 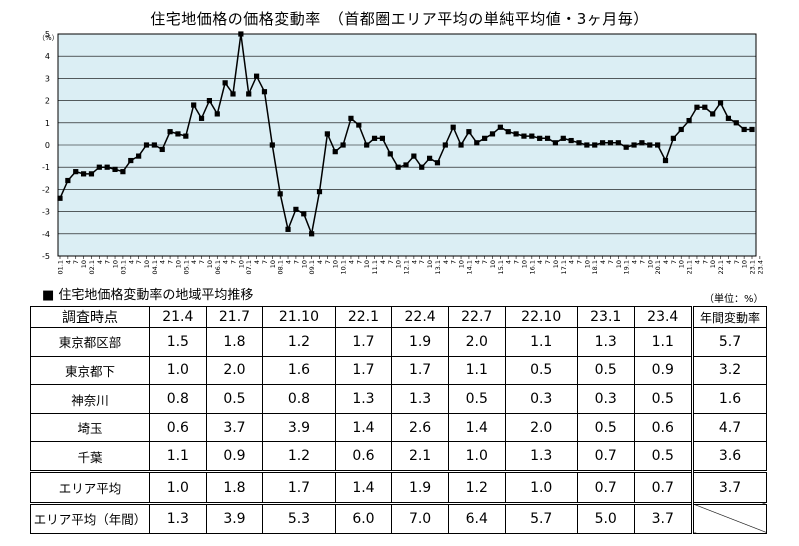 What do you see at coordinates (90, 487) in the screenshot?
I see `row-label: エリア平均` at bounding box center [90, 487].